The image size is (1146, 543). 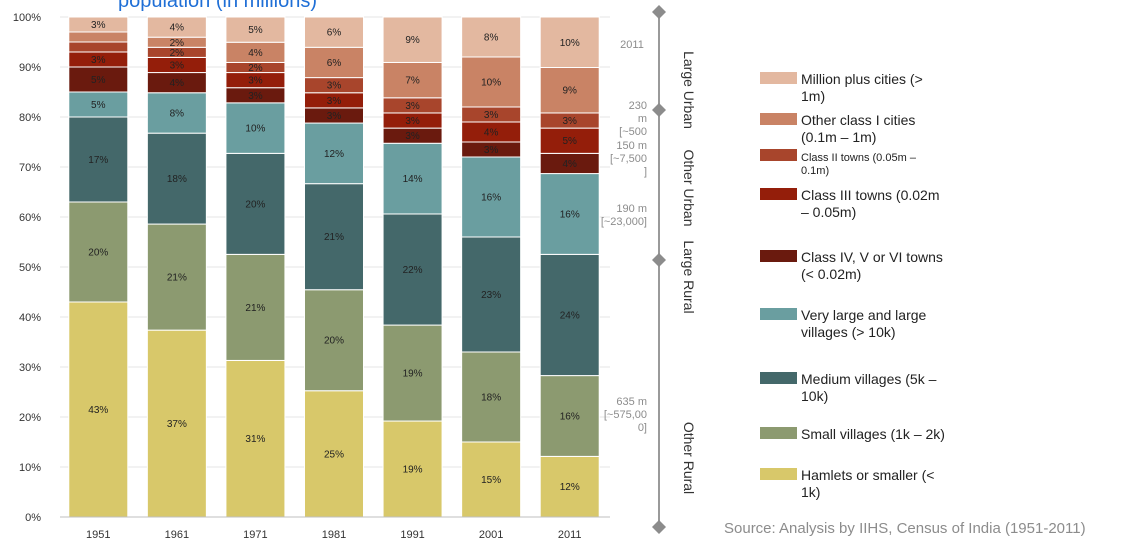 I want to click on x-tick-label: 1971, so click(x=255, y=535).